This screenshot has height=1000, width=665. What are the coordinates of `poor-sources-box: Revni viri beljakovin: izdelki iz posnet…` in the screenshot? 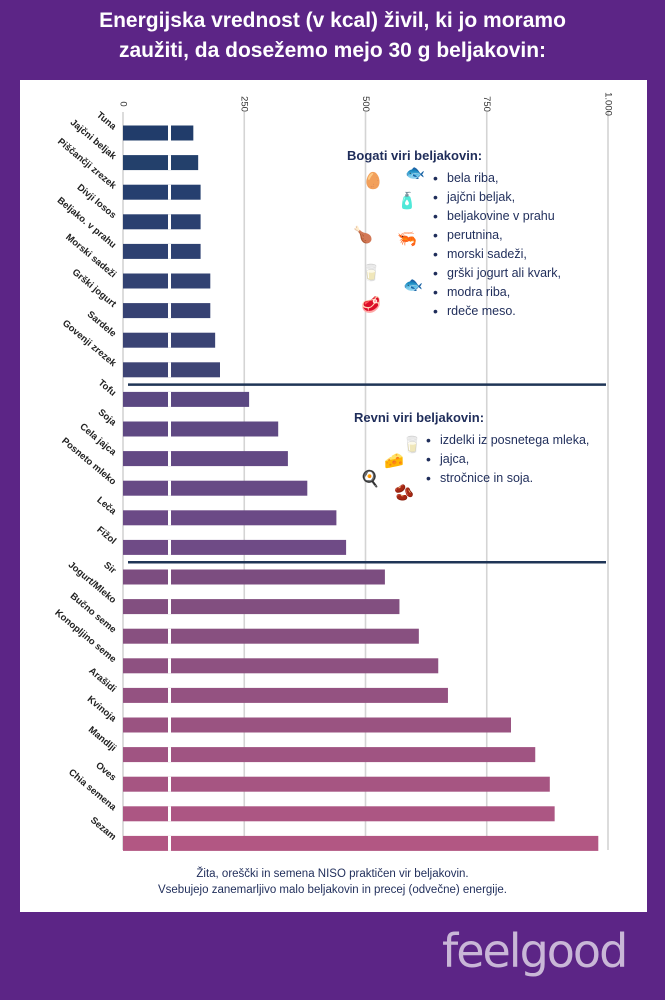 It's located at (484, 456).